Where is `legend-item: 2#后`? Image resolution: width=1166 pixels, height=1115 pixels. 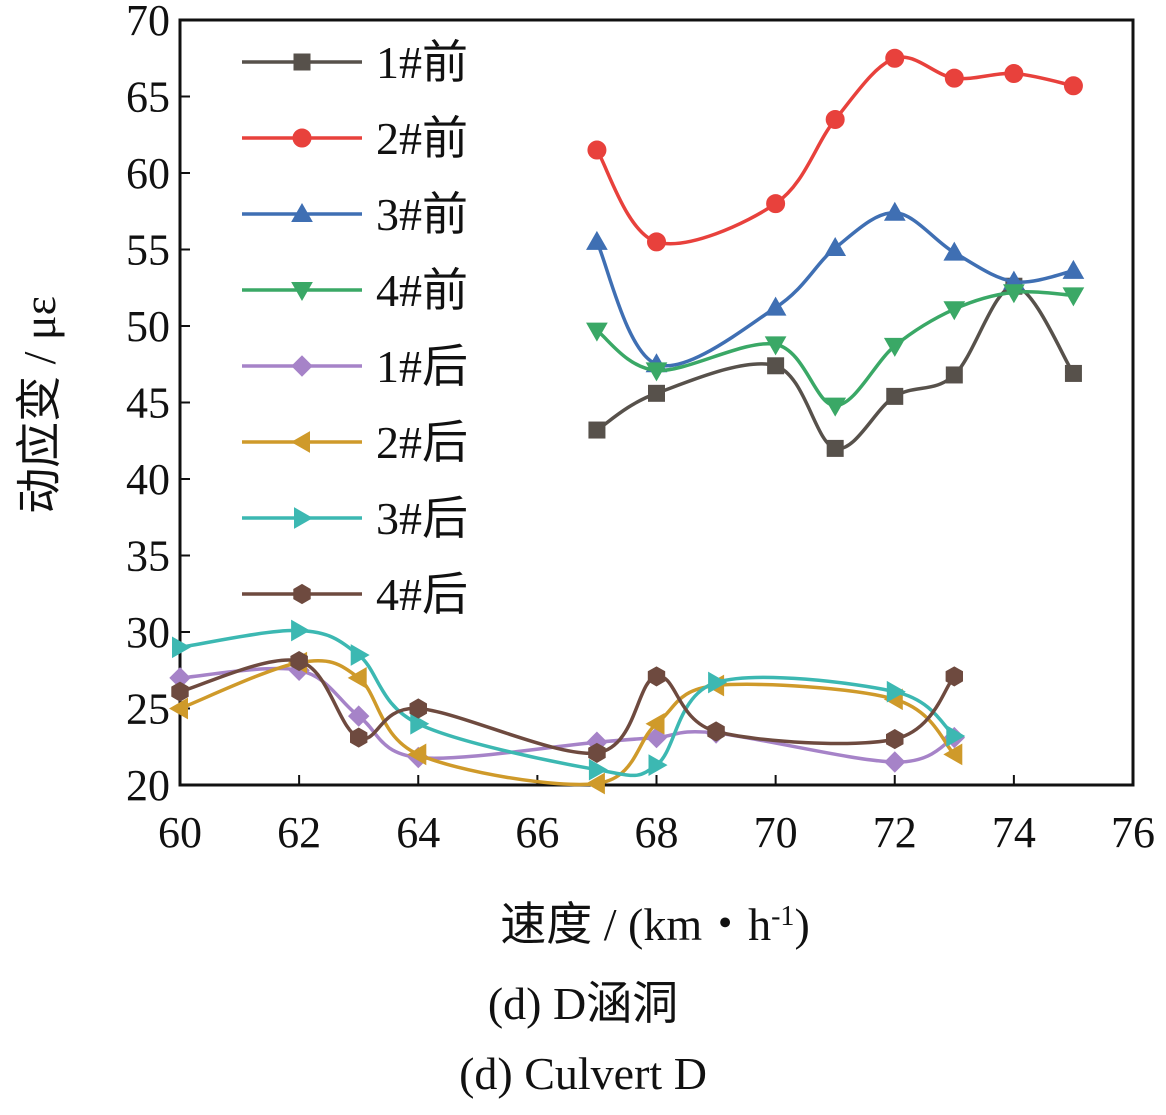 legend-item: 2#后 is located at coordinates (355, 442).